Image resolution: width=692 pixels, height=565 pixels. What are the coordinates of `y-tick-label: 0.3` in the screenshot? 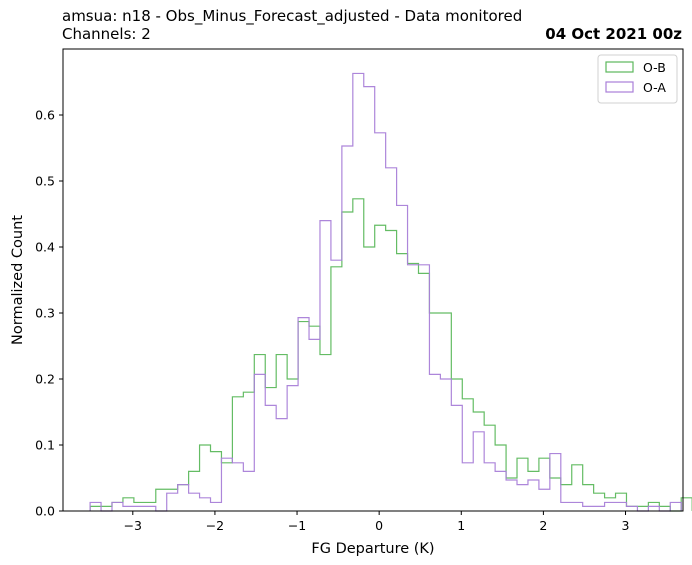 It's located at (45, 313).